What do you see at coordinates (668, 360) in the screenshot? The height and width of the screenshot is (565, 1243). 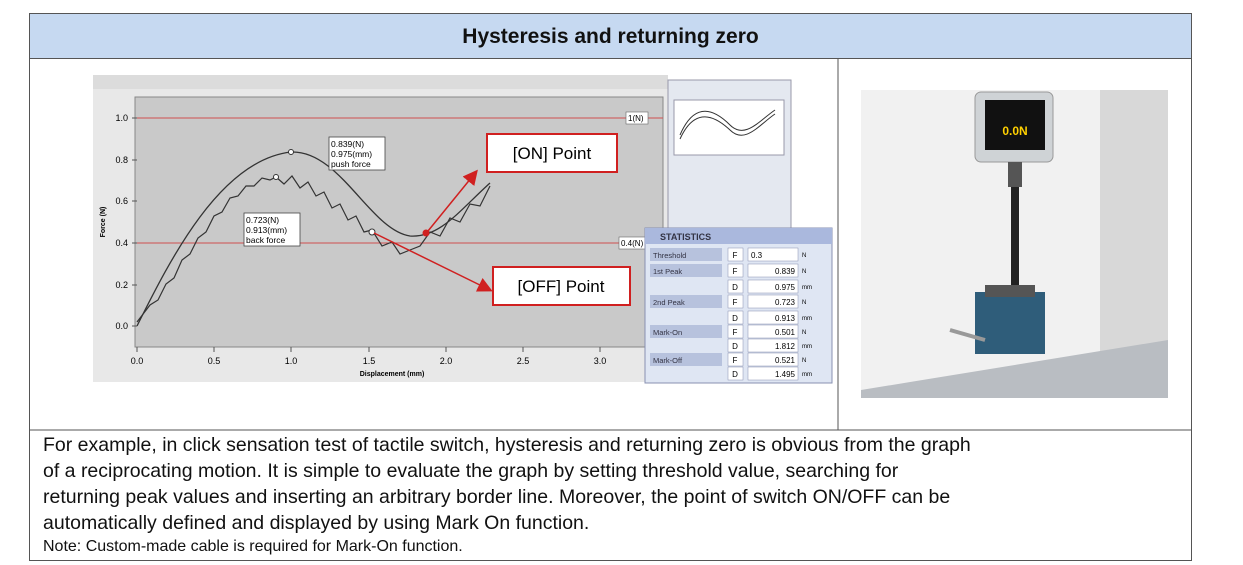 I see `stat-label: Mark-Off` at bounding box center [668, 360].